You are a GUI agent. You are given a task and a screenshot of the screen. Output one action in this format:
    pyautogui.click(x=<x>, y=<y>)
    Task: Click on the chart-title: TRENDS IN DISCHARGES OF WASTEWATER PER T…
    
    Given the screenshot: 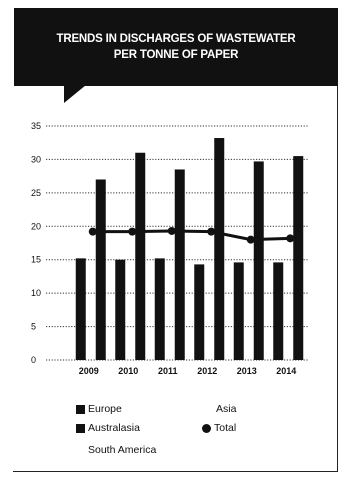 What is the action you would take?
    pyautogui.click(x=176, y=47)
    